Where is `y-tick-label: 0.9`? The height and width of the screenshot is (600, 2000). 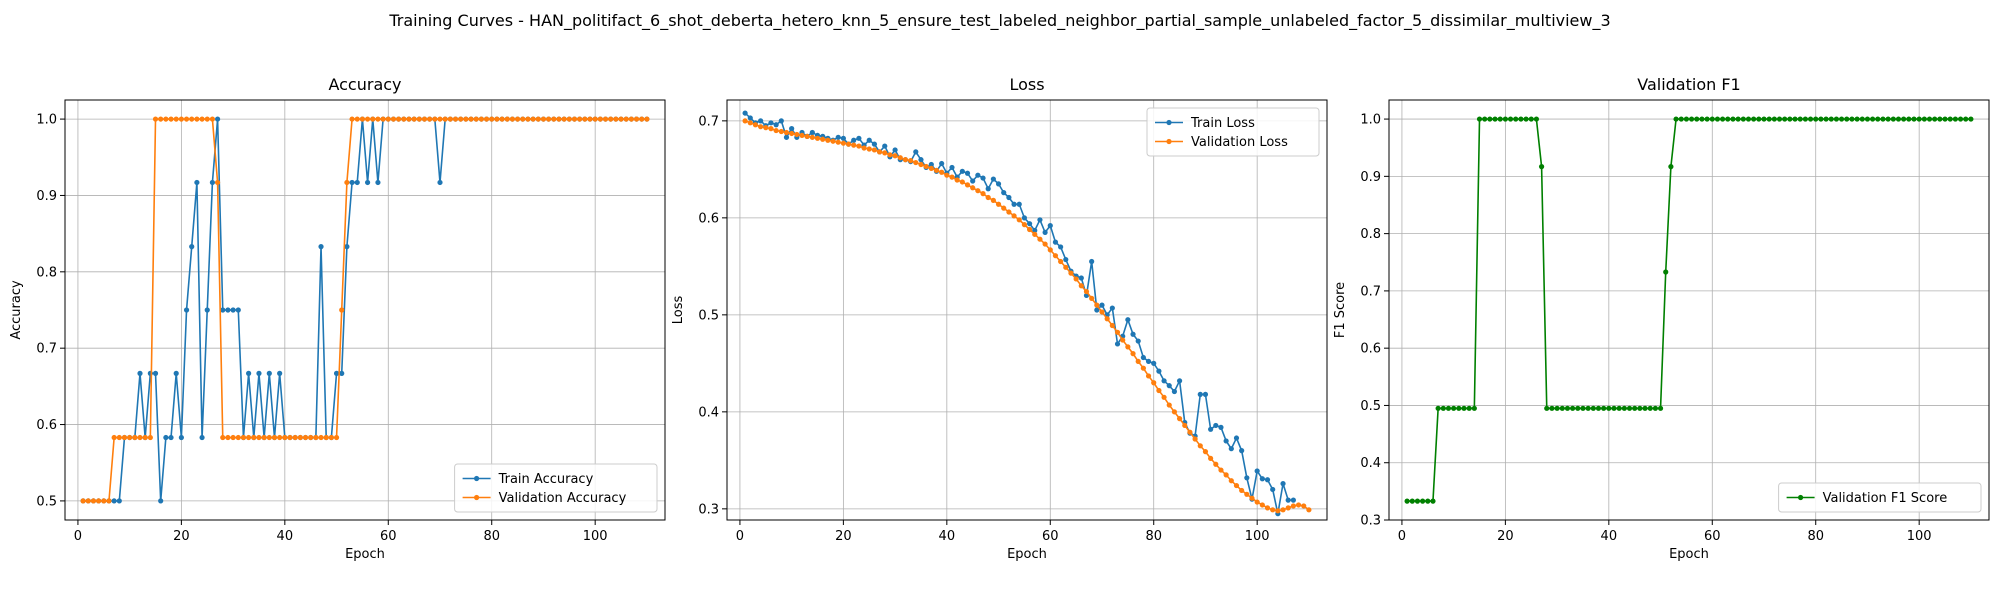
y-tick-label: 0.9 is located at coordinates (1370, 177).